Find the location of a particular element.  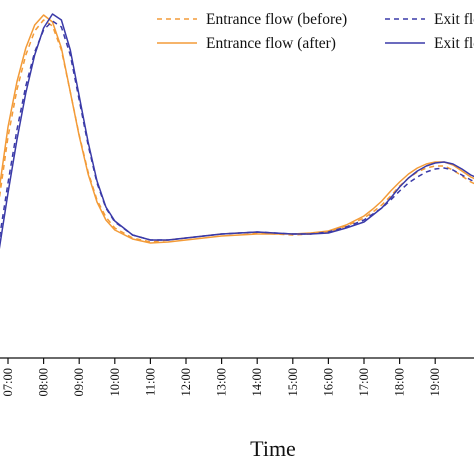

x-tick-label: 12:00 is located at coordinates (186, 382).